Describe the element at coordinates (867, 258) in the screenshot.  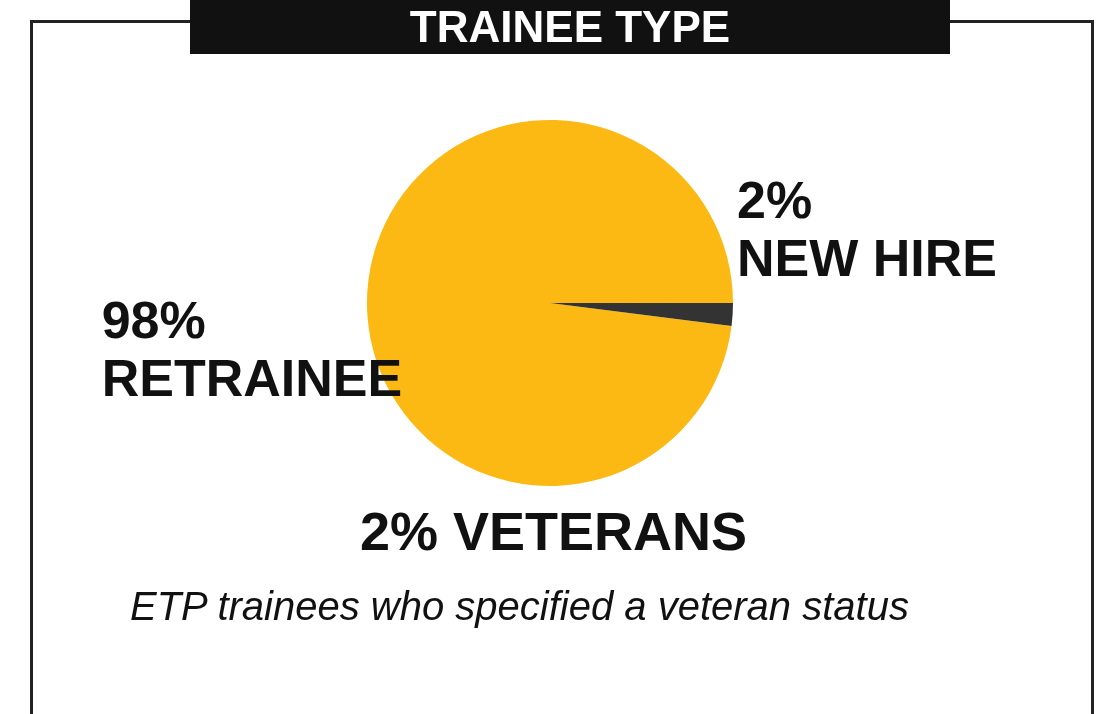
I see `slice-label: NEW HIRE` at that location.